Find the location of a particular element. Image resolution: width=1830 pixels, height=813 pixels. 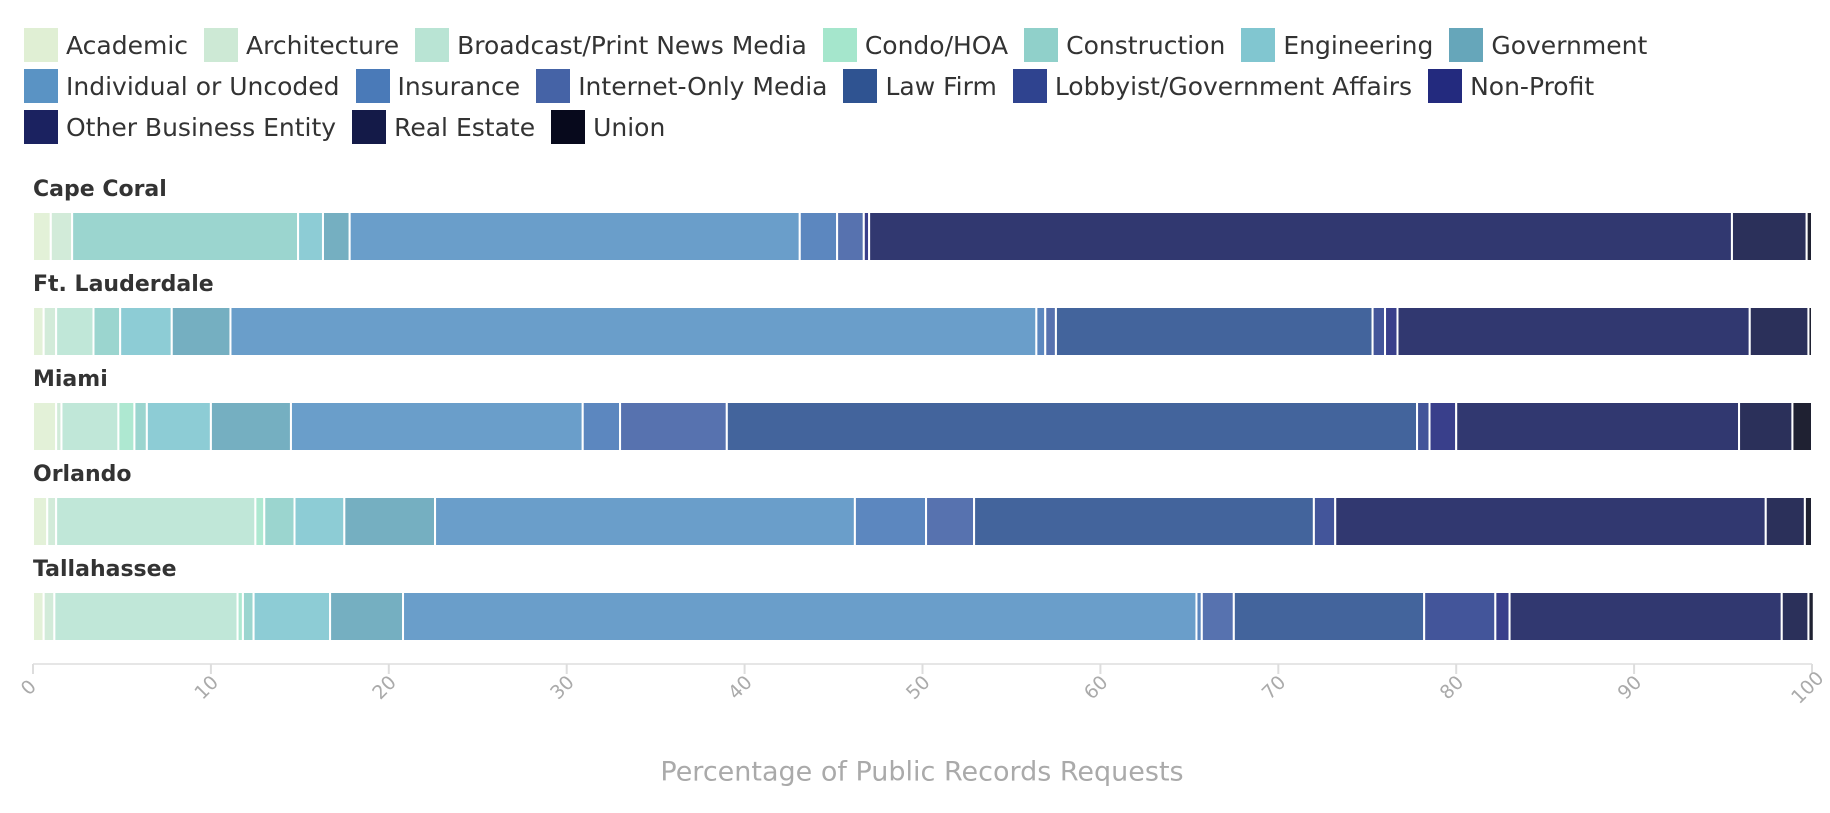

legend-label: Academic is located at coordinates (127, 45).